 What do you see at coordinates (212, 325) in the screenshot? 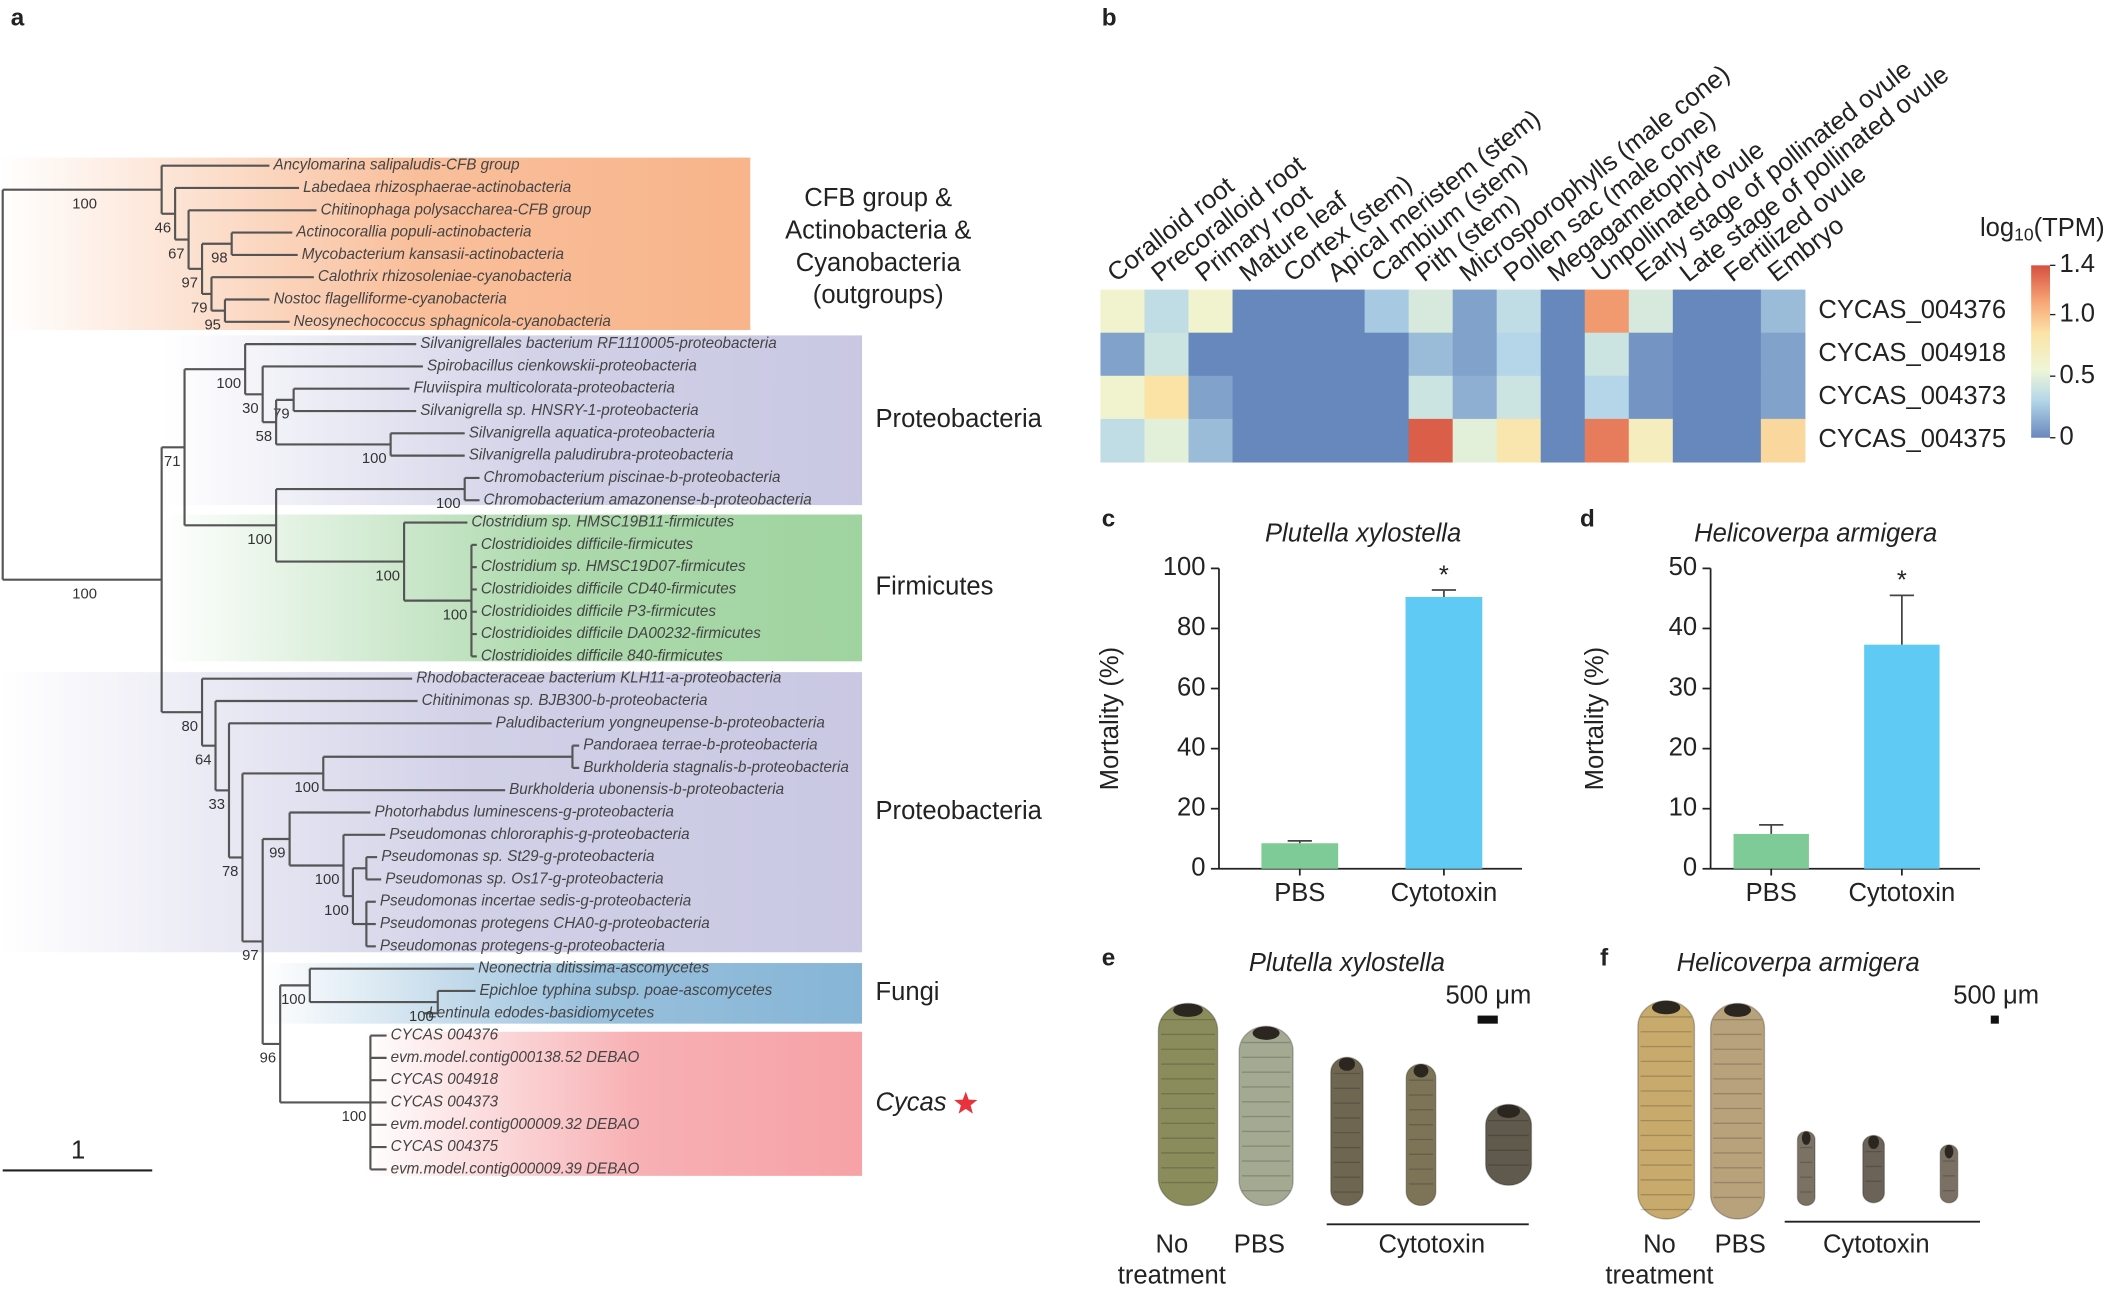
I see `bootstrap: 95` at bounding box center [212, 325].